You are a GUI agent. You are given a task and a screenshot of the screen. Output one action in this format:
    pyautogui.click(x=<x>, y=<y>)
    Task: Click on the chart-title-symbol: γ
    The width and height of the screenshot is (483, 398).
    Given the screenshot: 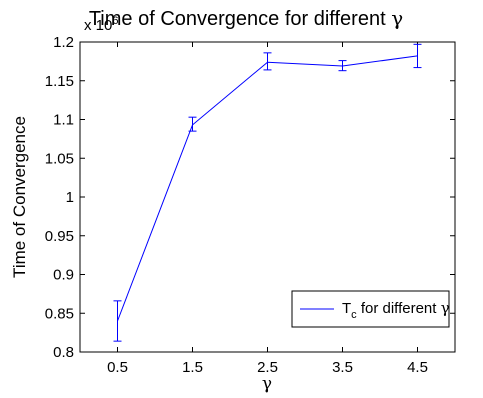 What is the action you would take?
    pyautogui.click(x=397, y=18)
    